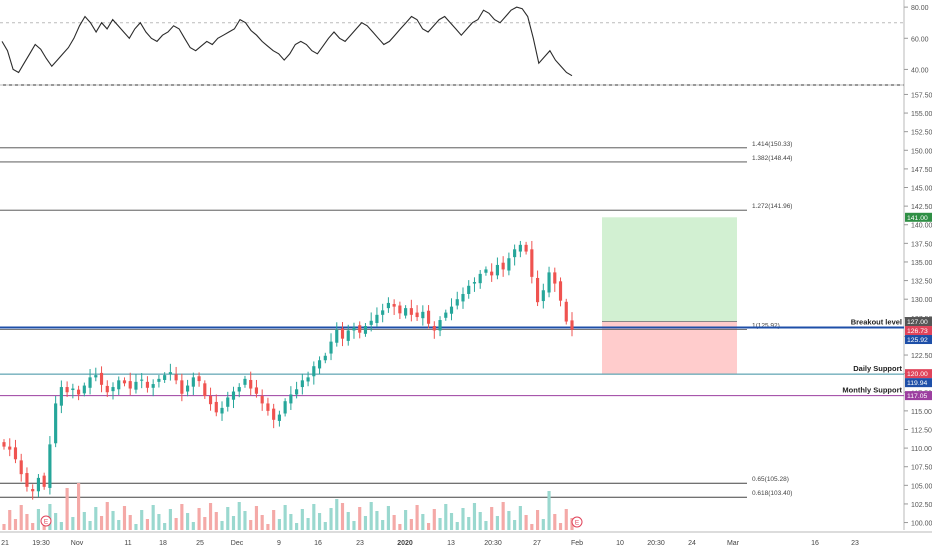 The image size is (932, 555). I want to click on price-y-tick-label: 115.00, so click(921, 412).